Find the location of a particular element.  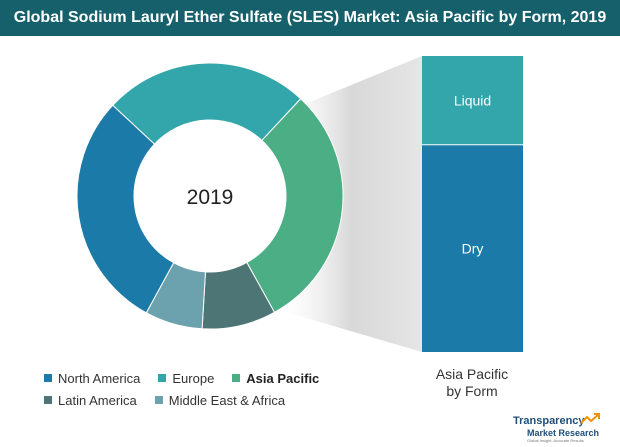

legend-item: Europe is located at coordinates (186, 378).